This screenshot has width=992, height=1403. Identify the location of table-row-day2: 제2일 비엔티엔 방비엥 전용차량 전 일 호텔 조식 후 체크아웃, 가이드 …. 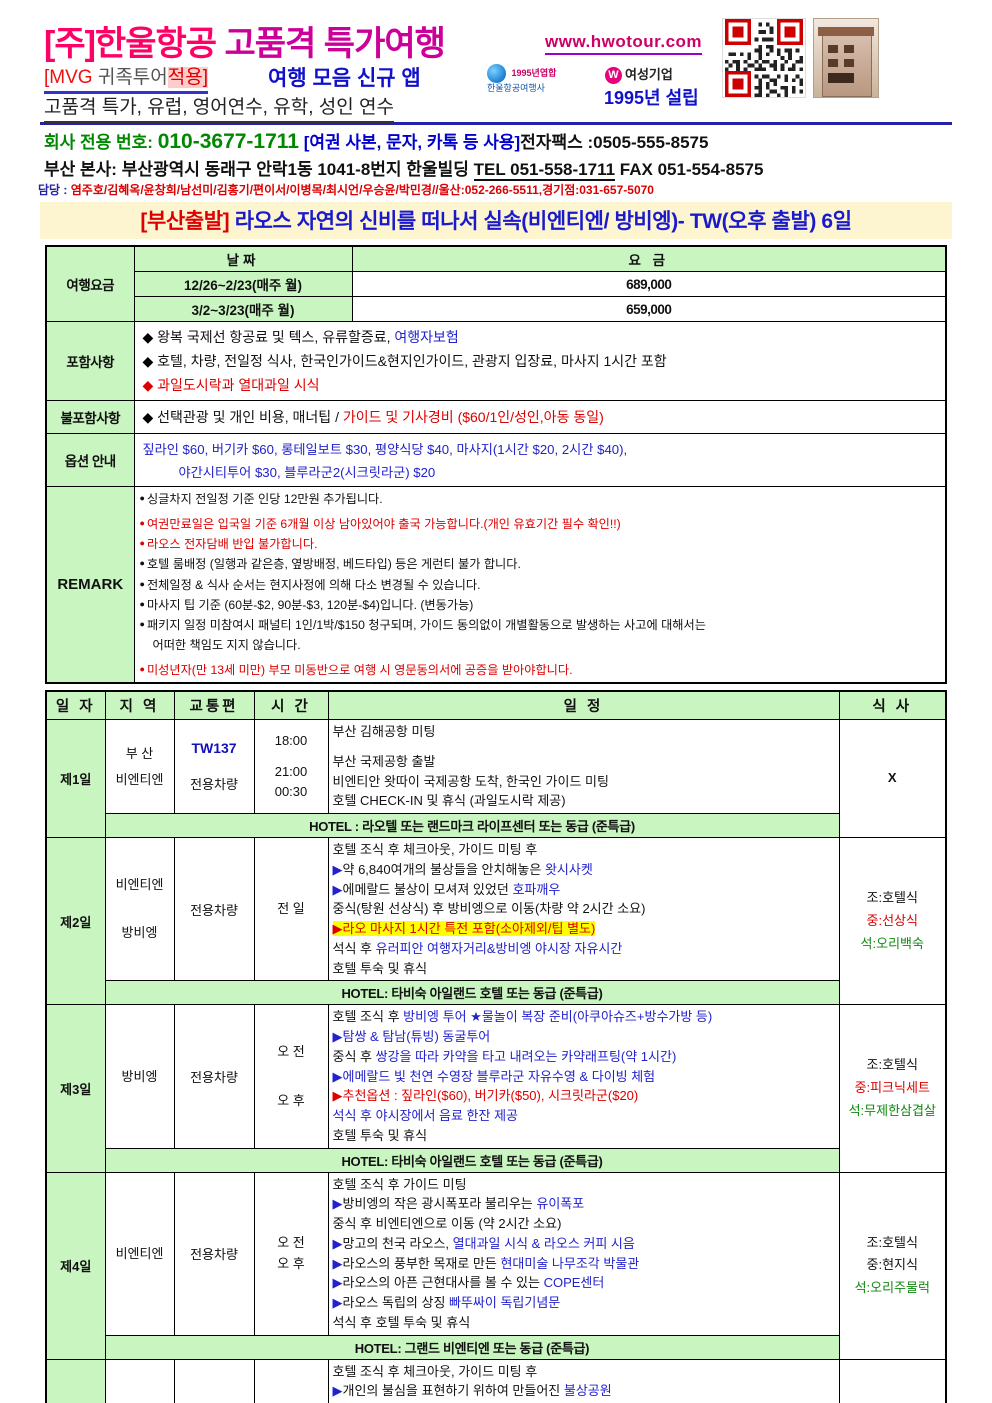
(496, 921).